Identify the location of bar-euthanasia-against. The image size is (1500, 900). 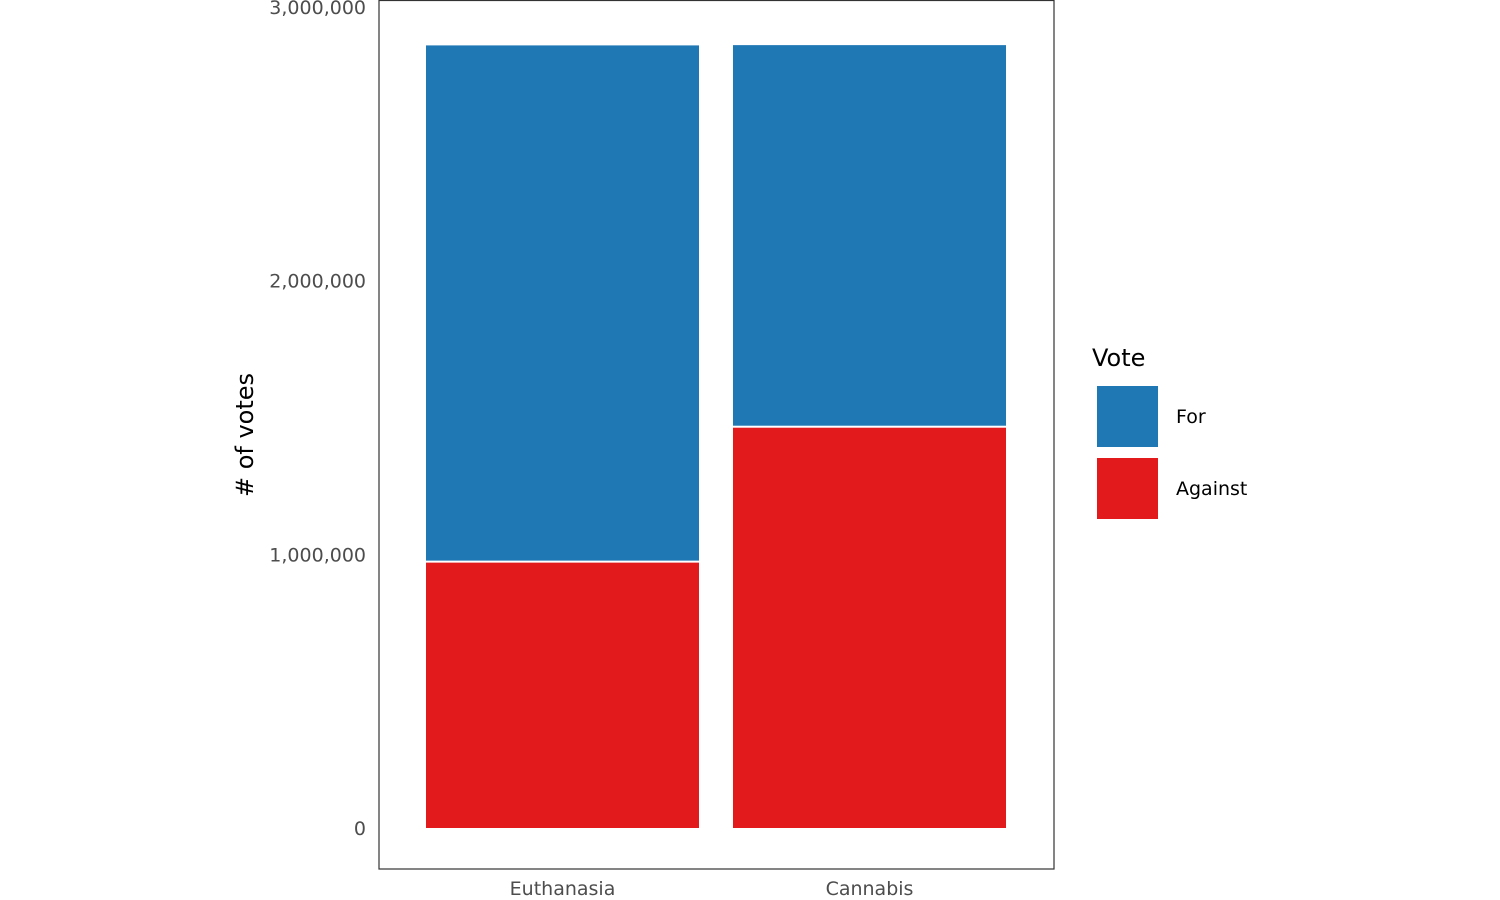
(562, 695).